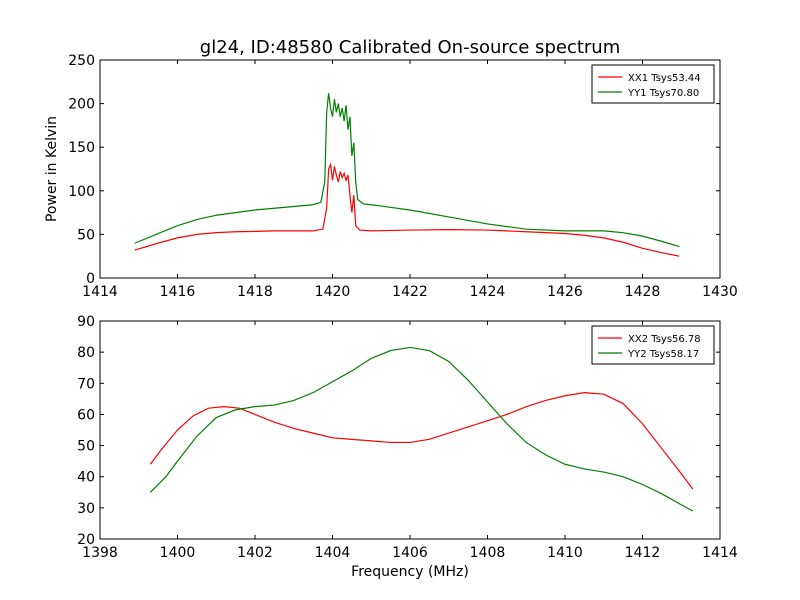 The image size is (800, 600). What do you see at coordinates (488, 553) in the screenshot?
I see `bottom-x-tick-label: 1408` at bounding box center [488, 553].